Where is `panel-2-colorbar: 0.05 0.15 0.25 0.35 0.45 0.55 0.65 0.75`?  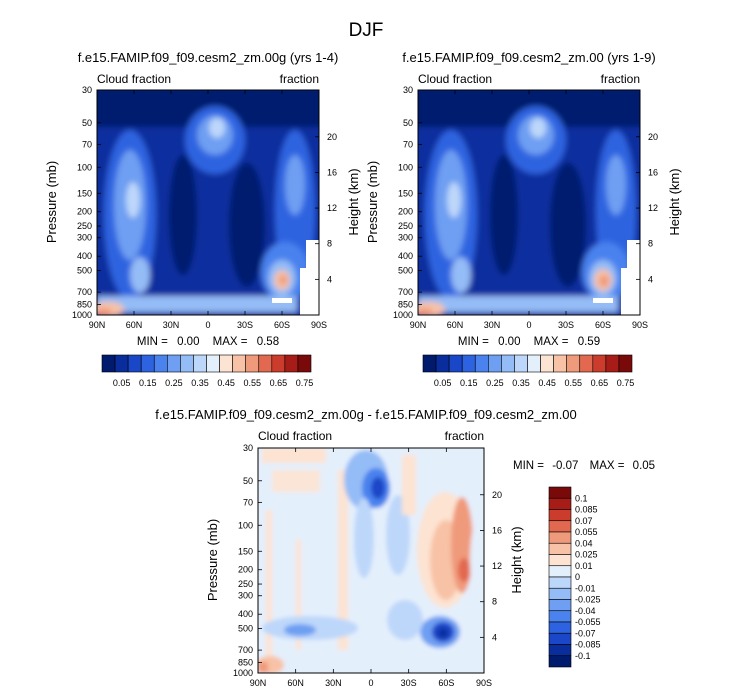
panel-2-colorbar: 0.05 0.15 0.25 0.35 0.45 0.55 0.65 0.75 is located at coordinates (528, 371).